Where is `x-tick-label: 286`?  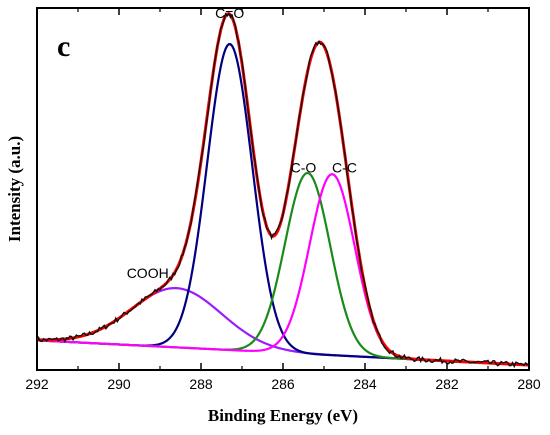
x-tick-label: 286 is located at coordinates (283, 384).